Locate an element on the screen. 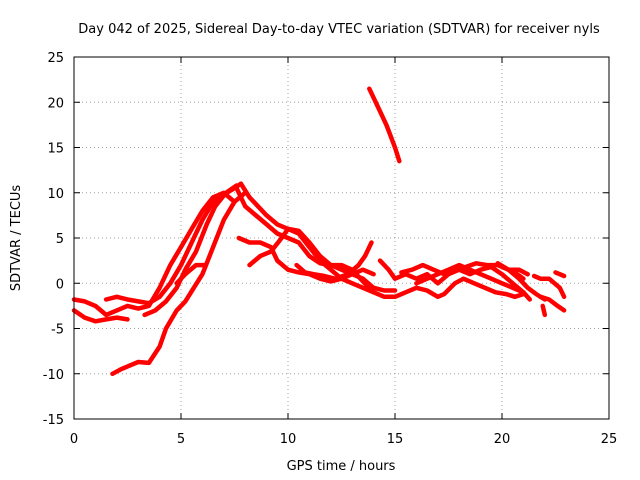 The image size is (640, 480). series-pass-p is located at coordinates (519, 275).